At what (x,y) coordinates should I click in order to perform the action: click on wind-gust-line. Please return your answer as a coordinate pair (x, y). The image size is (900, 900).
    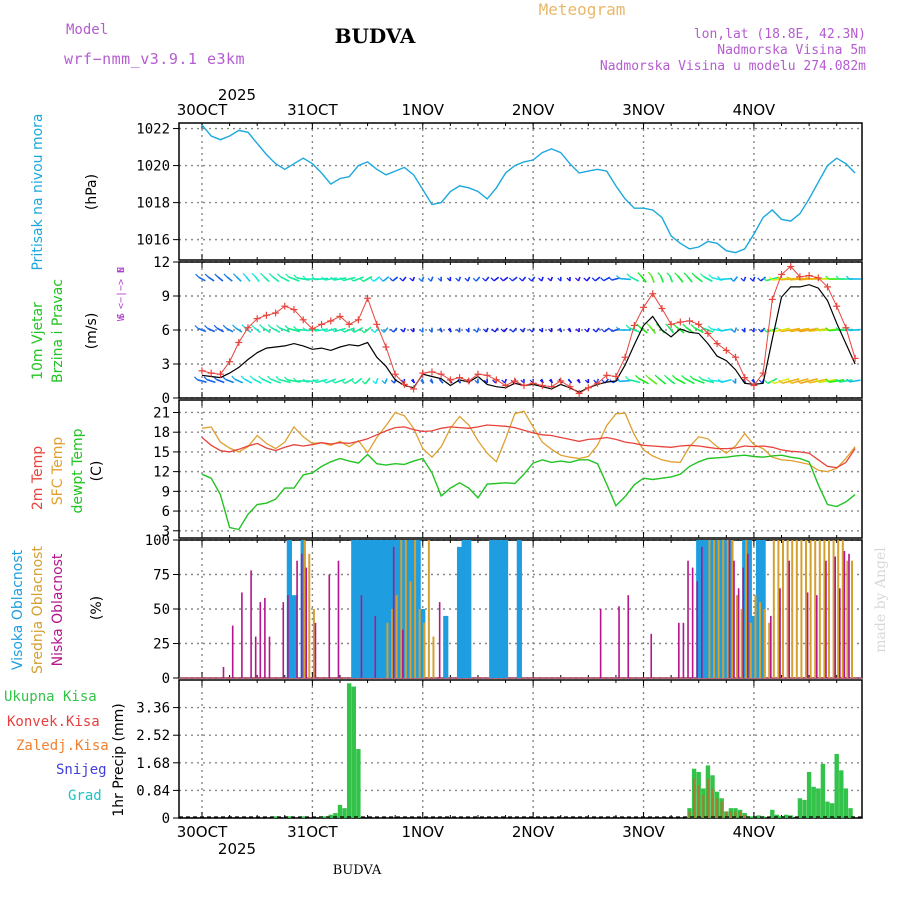
    Looking at the image, I should click on (528, 330).